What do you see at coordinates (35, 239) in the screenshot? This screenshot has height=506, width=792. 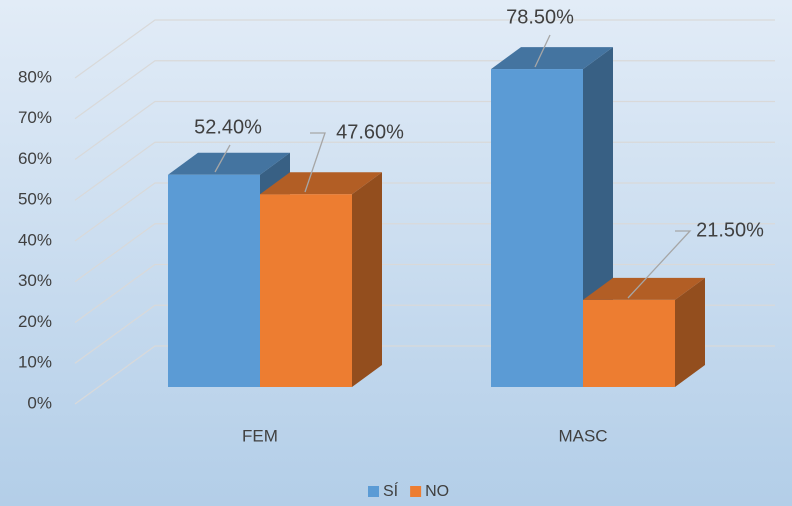 I see `y-tick-label: 40%` at bounding box center [35, 239].